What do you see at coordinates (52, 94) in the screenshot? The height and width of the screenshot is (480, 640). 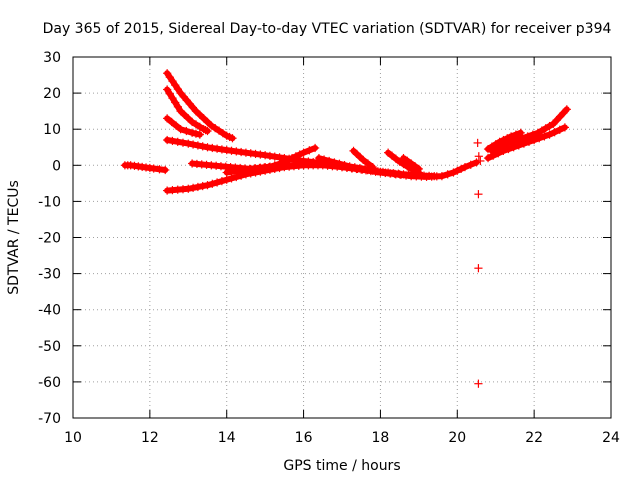 I see `y-tick-label: 20` at bounding box center [52, 94].